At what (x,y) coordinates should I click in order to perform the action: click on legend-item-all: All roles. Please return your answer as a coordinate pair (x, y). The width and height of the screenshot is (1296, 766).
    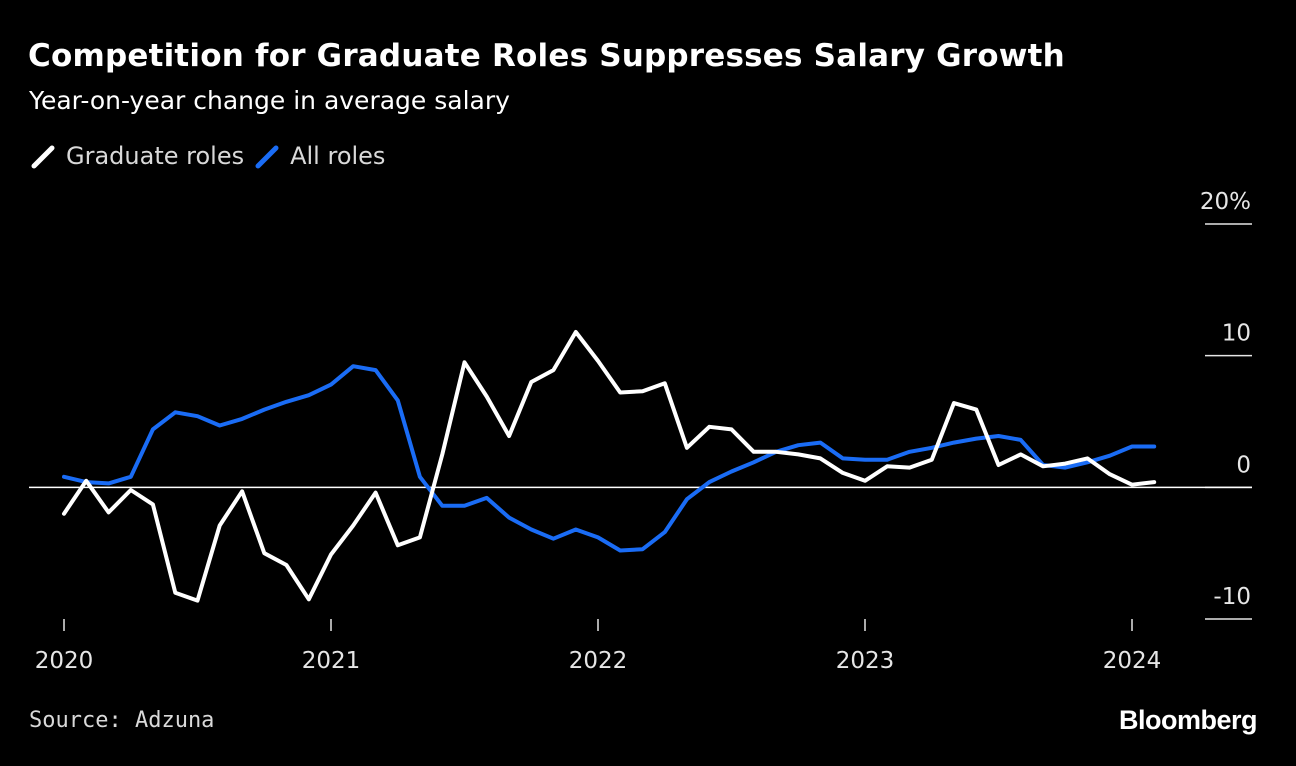
    Looking at the image, I should click on (319, 156).